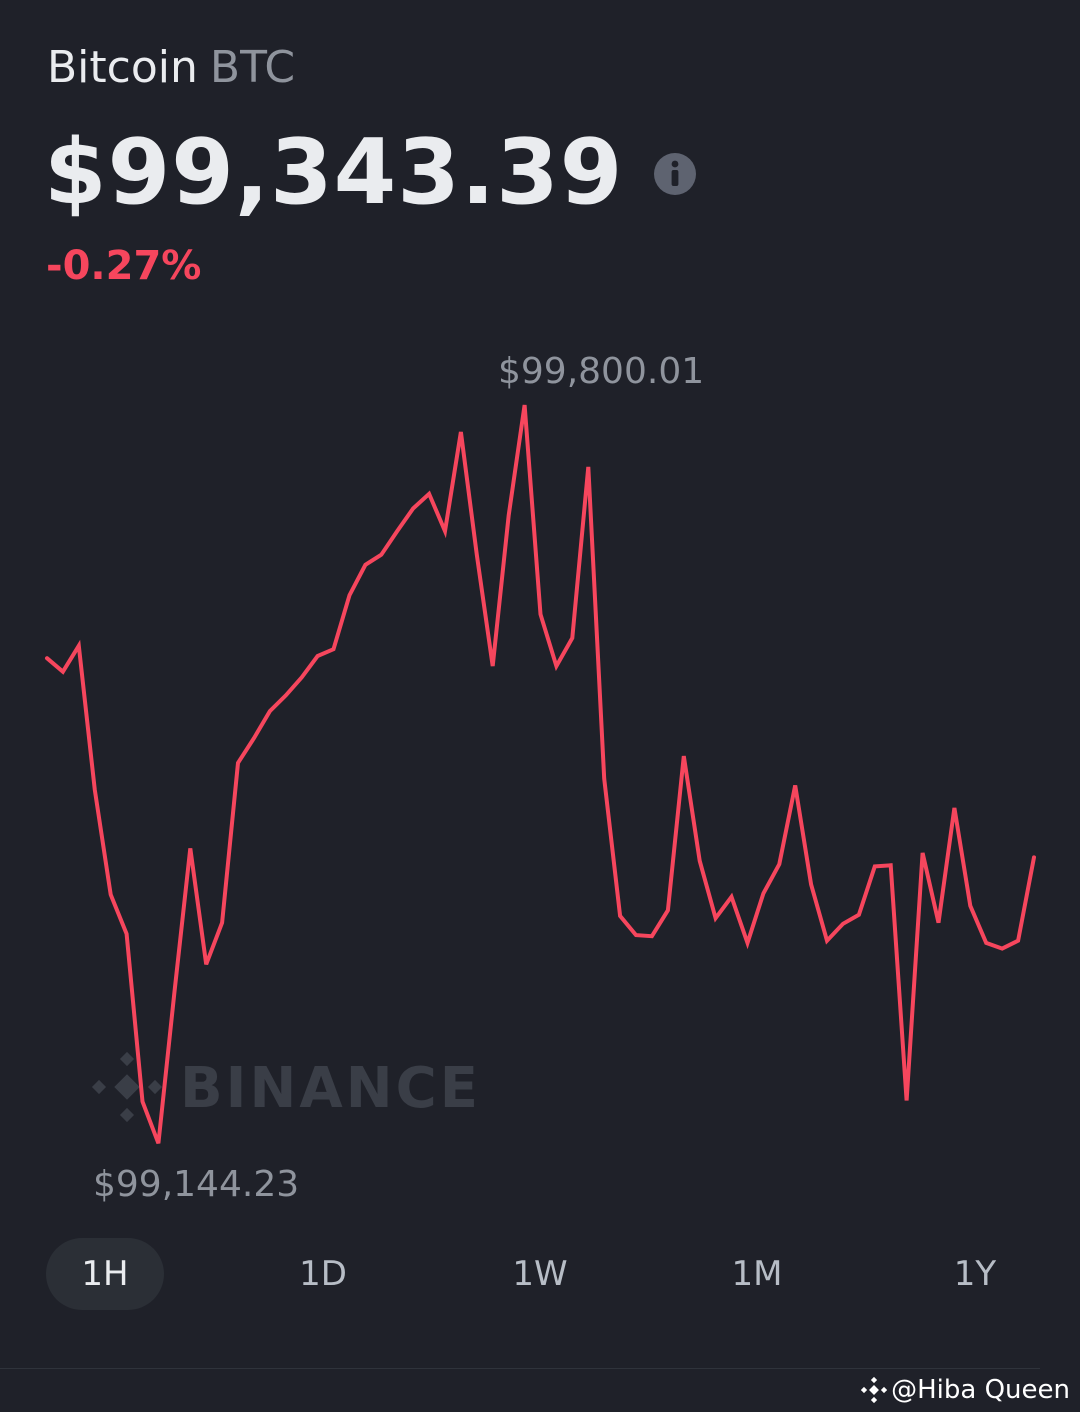 The width and height of the screenshot is (1080, 1412). Describe the element at coordinates (520, 1368) in the screenshot. I see `bottom-divider` at that location.